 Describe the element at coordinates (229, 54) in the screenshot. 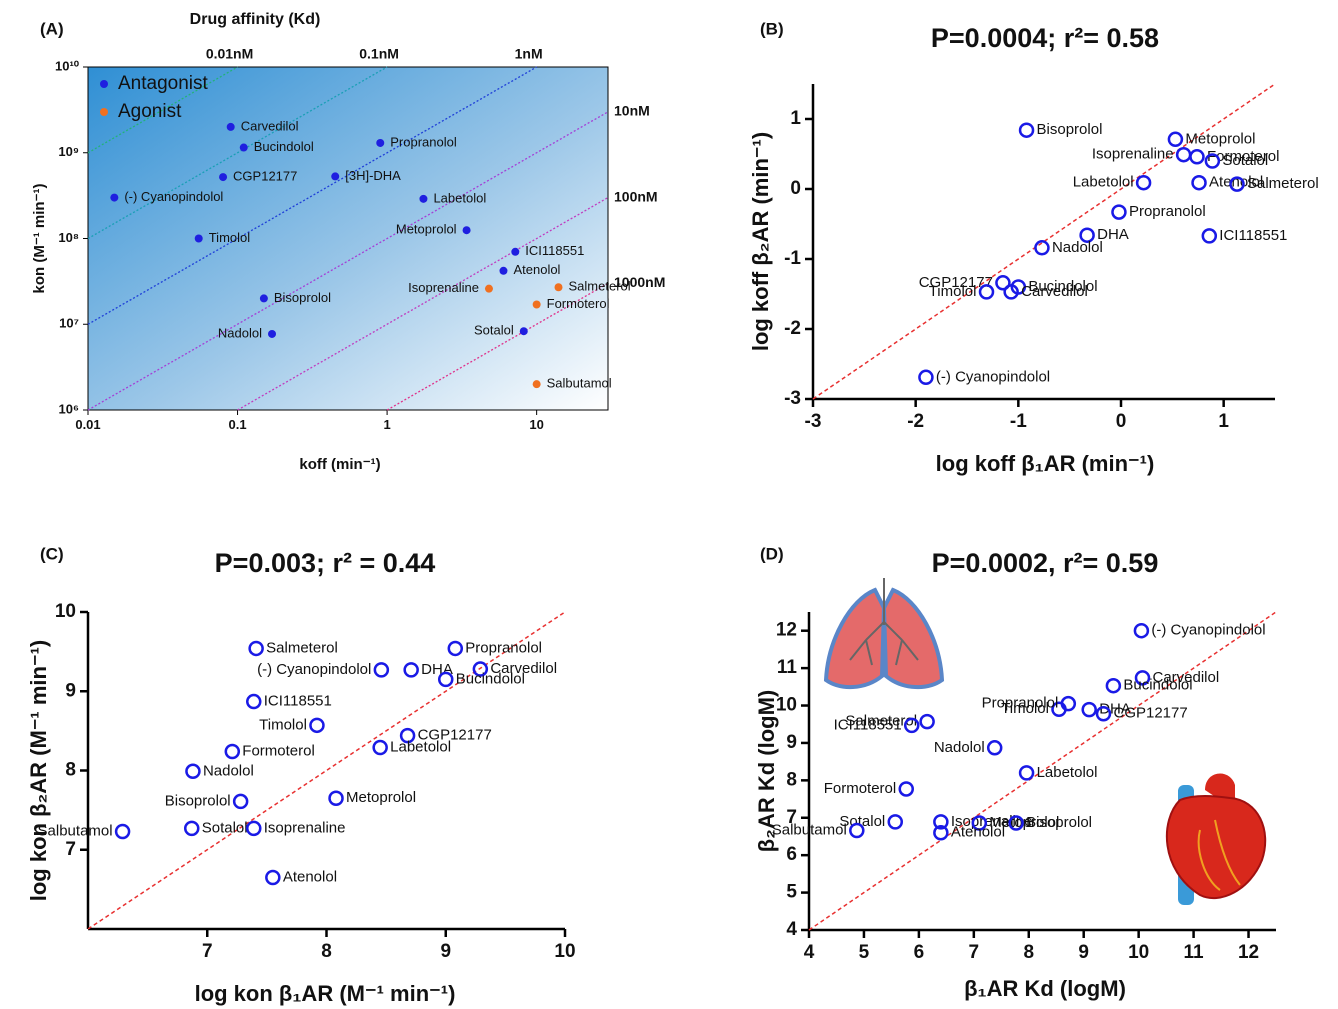

I see `kd-label: 0.01nM` at that location.